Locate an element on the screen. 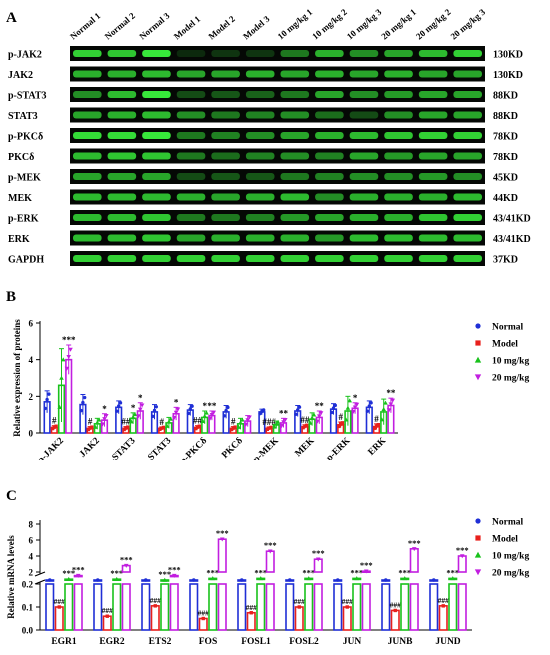 The width and height of the screenshot is (550, 655). blot-row-label: MEK is located at coordinates (20, 198).